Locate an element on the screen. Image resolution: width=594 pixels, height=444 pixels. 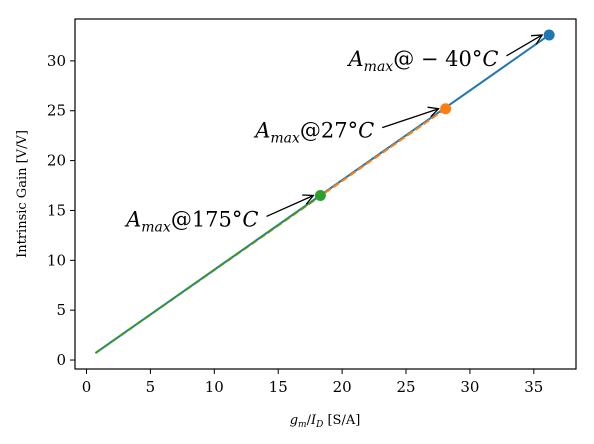
annotation-label: Amax@ − 40°C is located at coordinates (423, 61).